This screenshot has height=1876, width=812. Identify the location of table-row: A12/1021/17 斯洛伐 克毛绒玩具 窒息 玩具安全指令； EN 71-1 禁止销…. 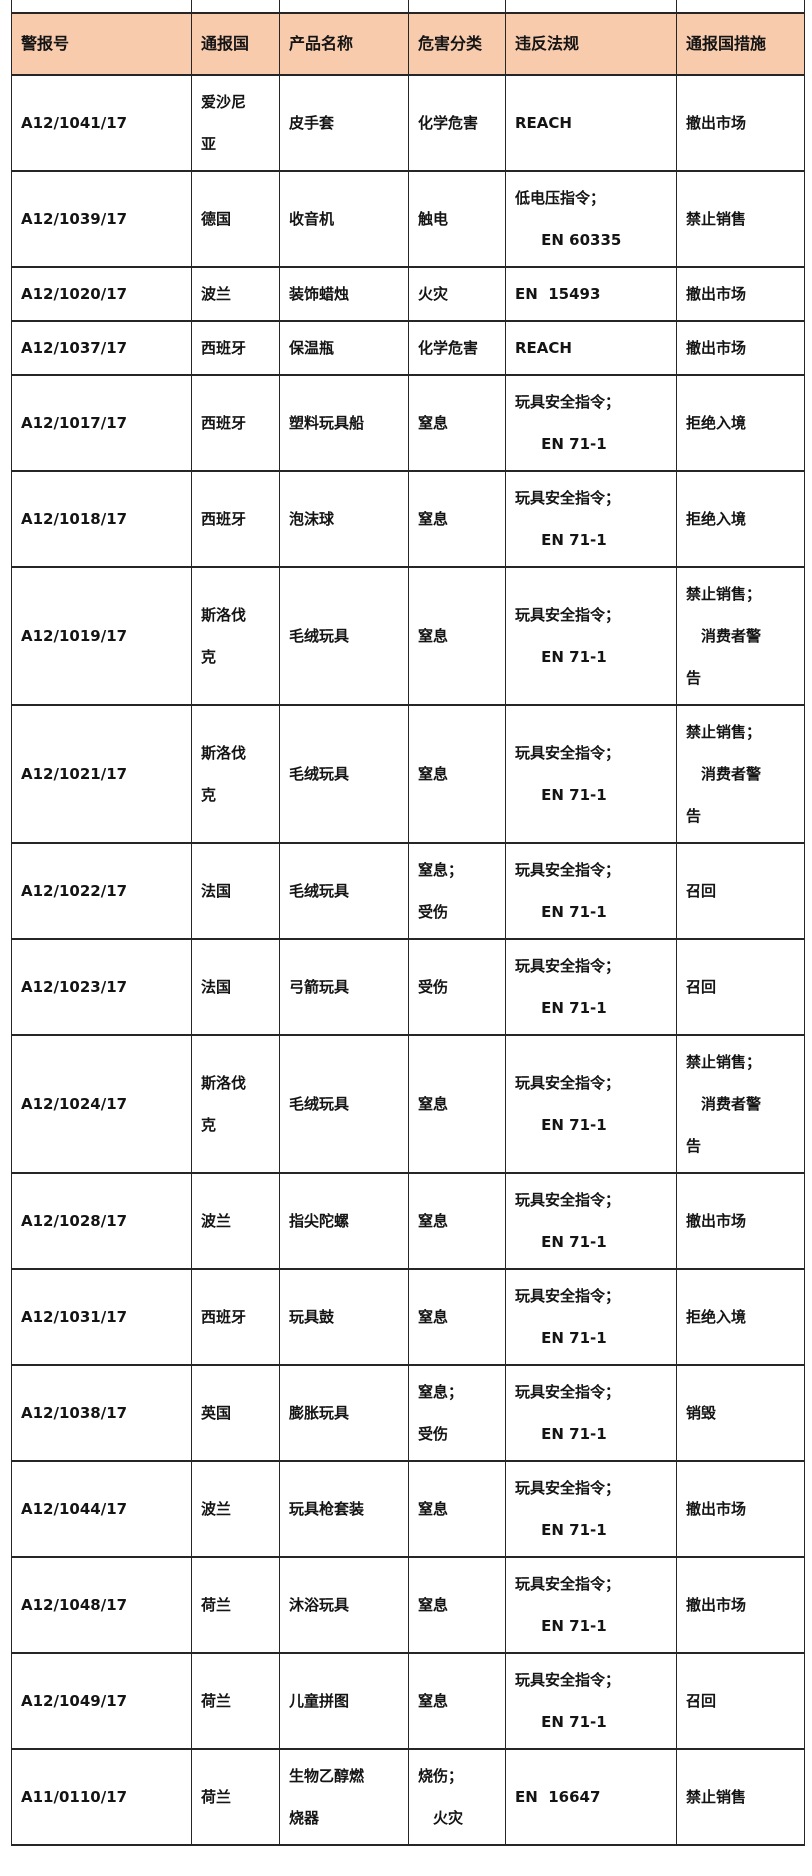
(408, 774).